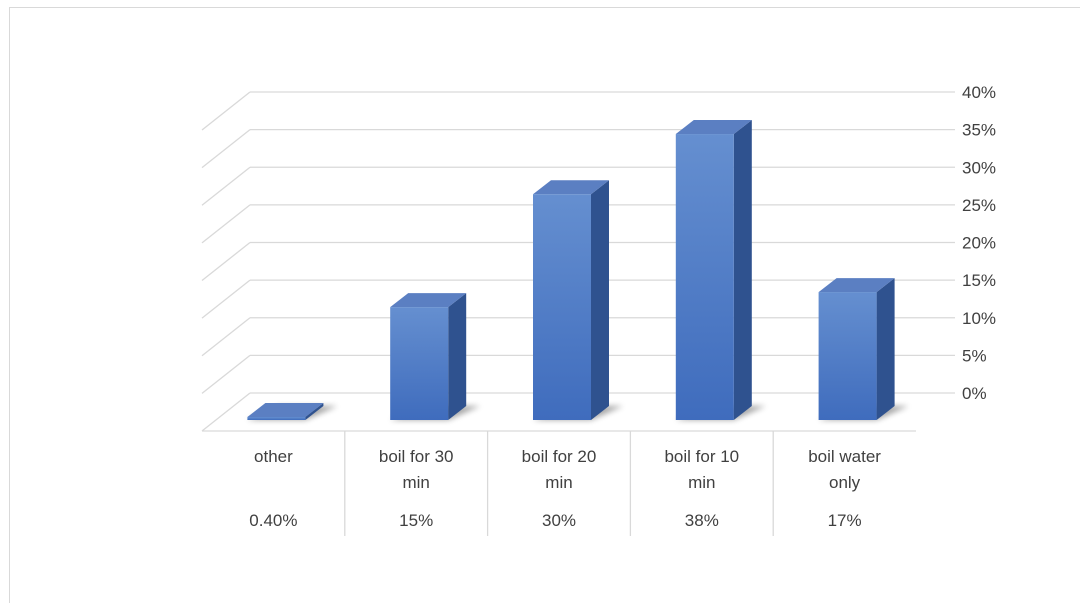 This screenshot has height=604, width=1081. What do you see at coordinates (979, 280) in the screenshot?
I see `y-tick-label: 15%` at bounding box center [979, 280].